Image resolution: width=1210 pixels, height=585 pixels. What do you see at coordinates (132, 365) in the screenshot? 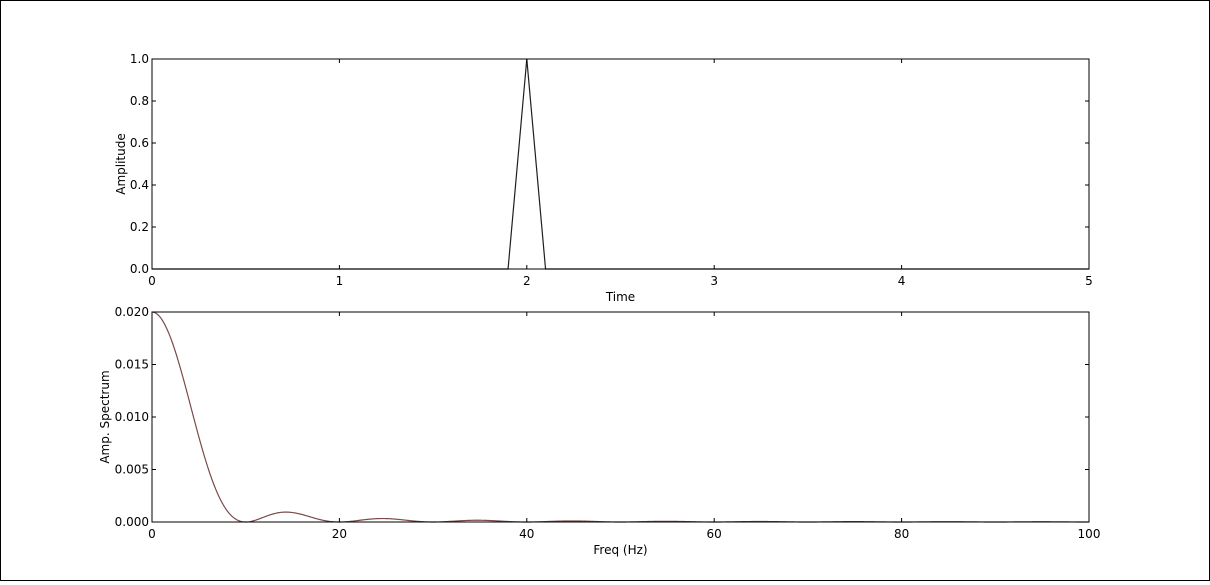
I see `y-tick-label: 0.015` at bounding box center [132, 365].